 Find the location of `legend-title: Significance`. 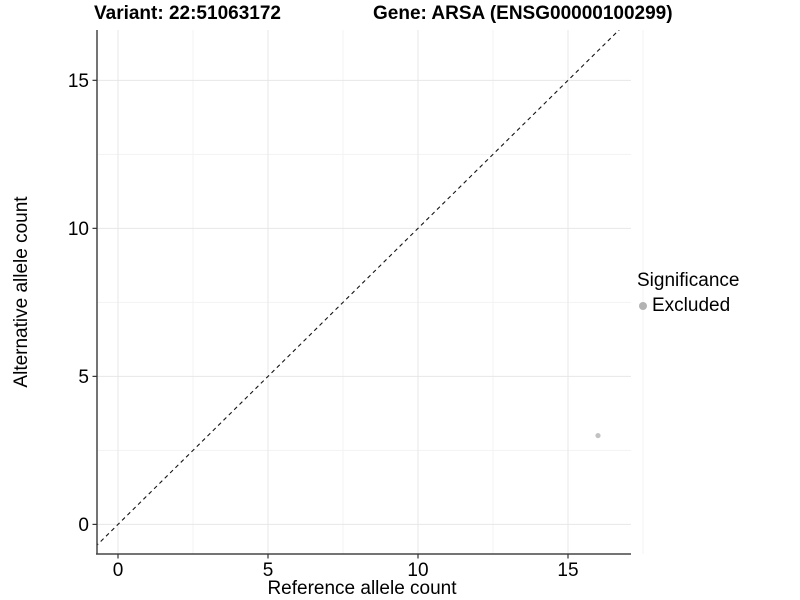

legend-title: Significance is located at coordinates (688, 280).